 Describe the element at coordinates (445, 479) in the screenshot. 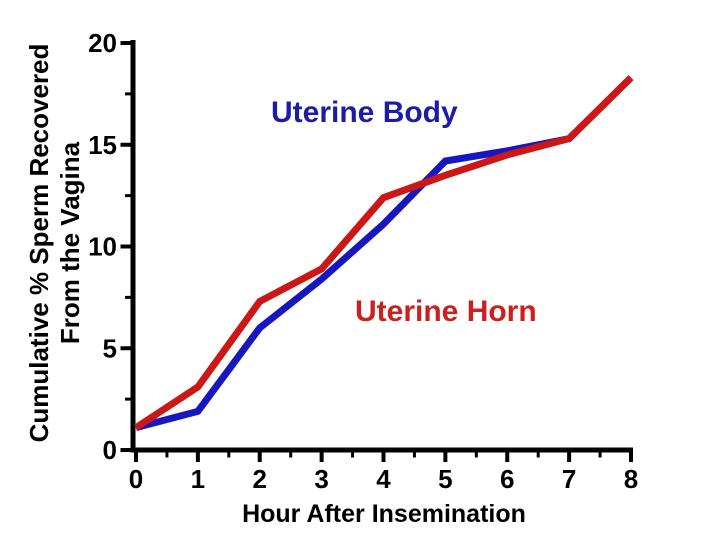

I see `x-tick-label: 5` at that location.